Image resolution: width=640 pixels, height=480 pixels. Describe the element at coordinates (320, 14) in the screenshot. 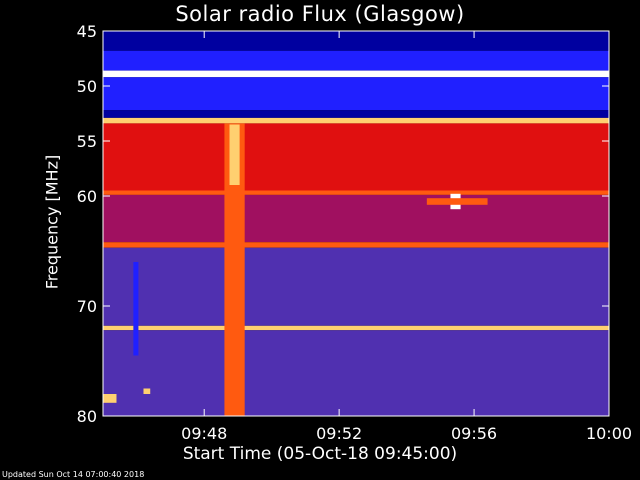

I see `chart-title: Solar radio Flux (Glasgow)` at that location.